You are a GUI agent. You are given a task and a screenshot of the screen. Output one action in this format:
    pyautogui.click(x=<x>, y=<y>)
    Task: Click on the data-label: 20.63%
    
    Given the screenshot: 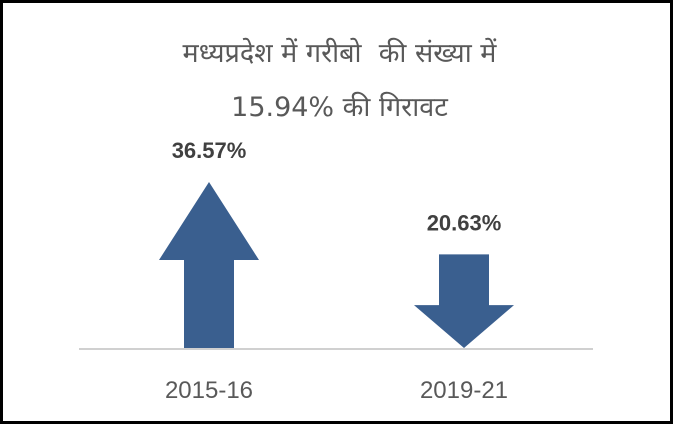 What is the action you would take?
    pyautogui.click(x=464, y=222)
    